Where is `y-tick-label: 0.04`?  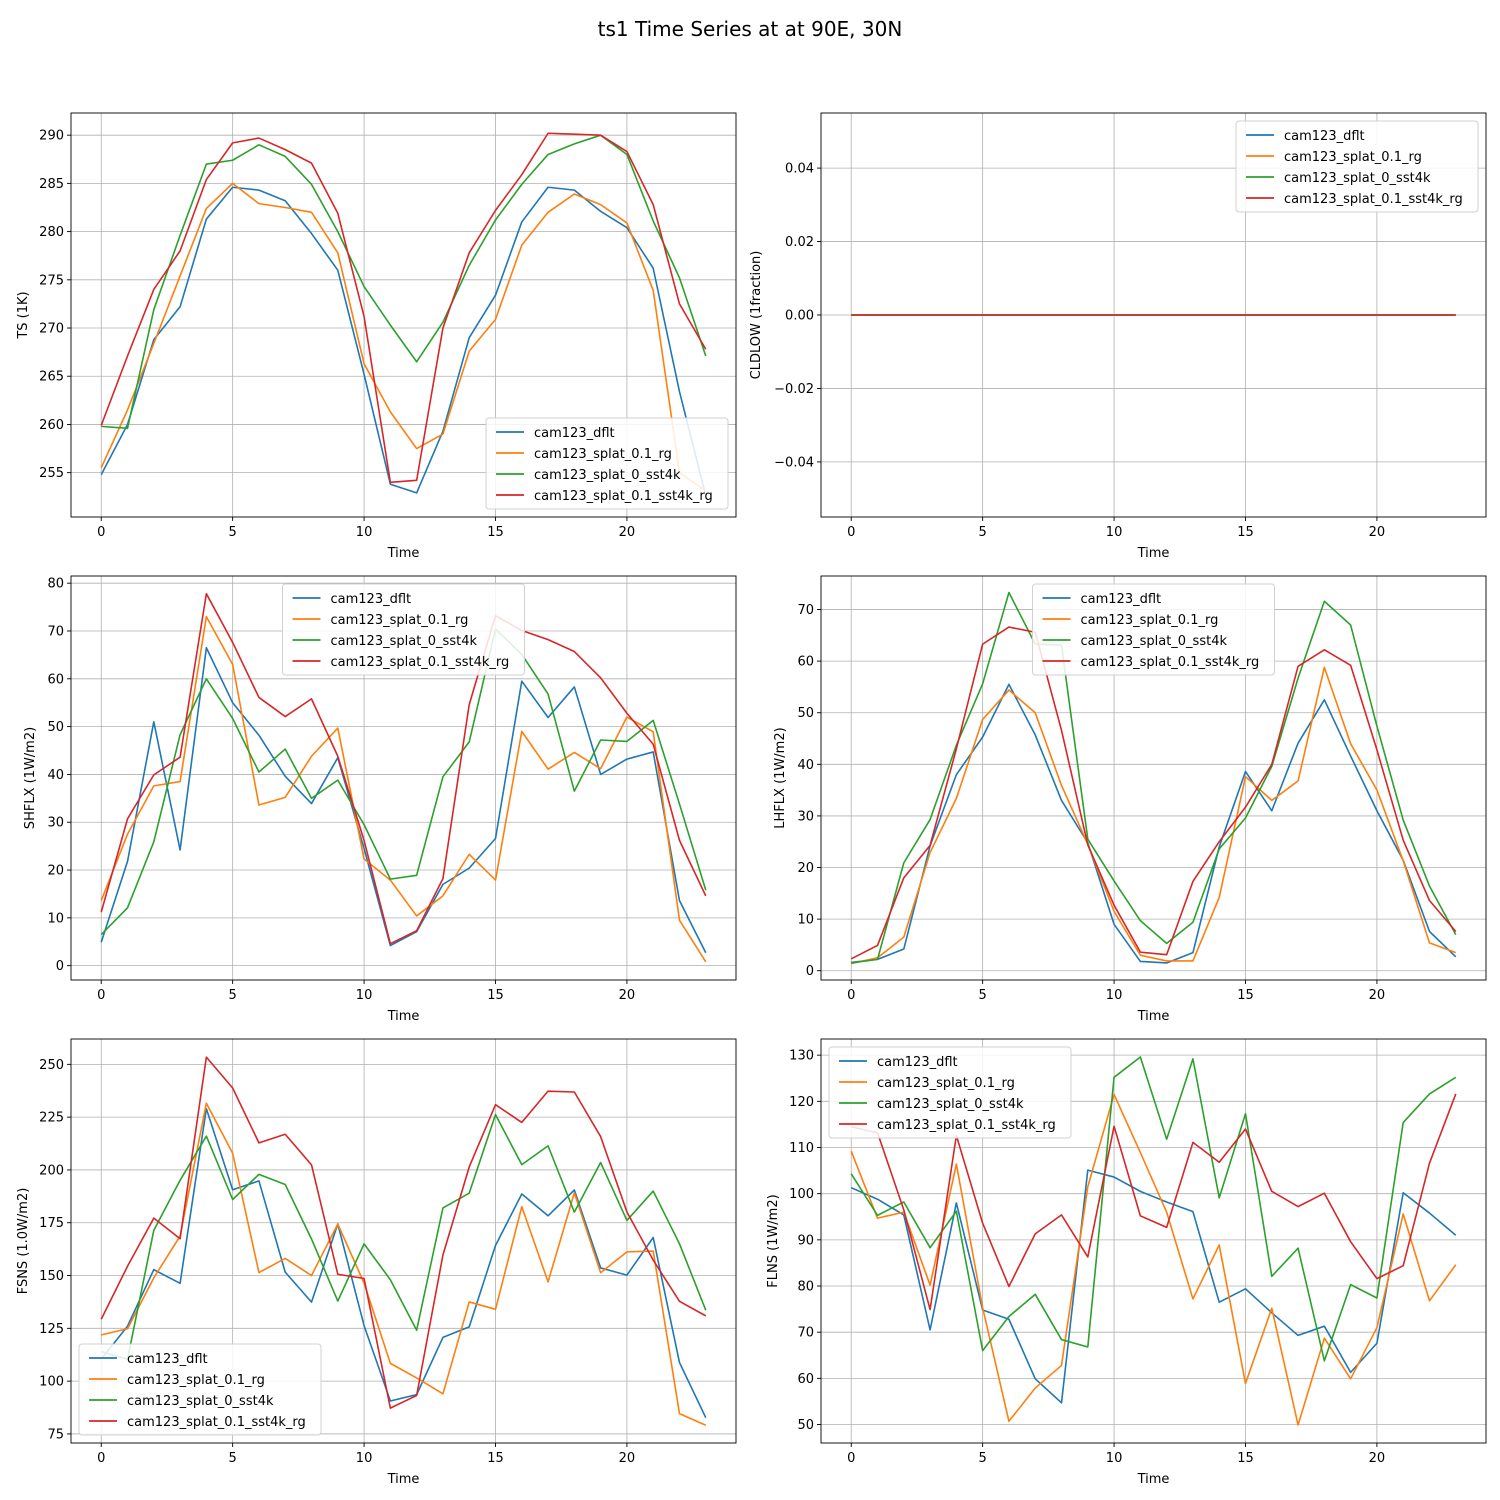
y-tick-label: 0.04 is located at coordinates (799, 169).